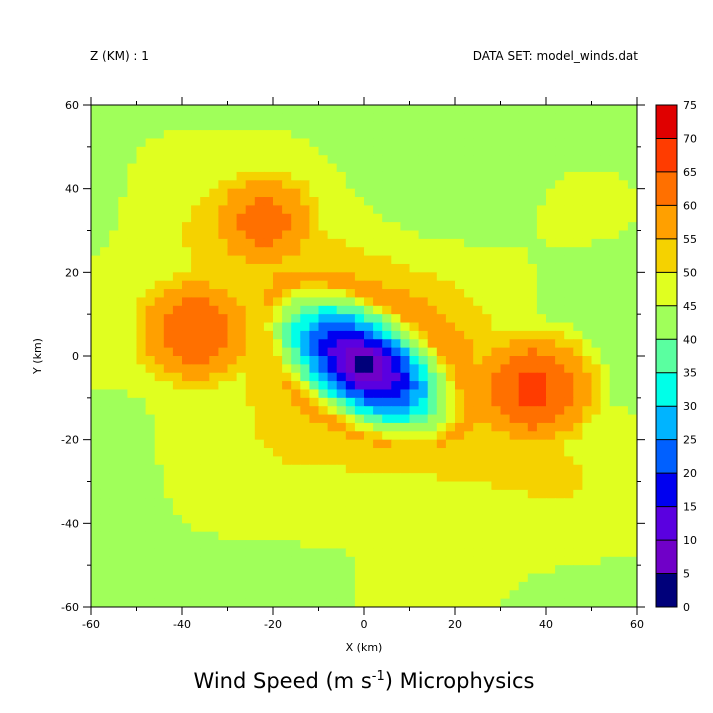 This screenshot has width=713, height=713. I want to click on y-tick-label: 60, so click(72, 105).